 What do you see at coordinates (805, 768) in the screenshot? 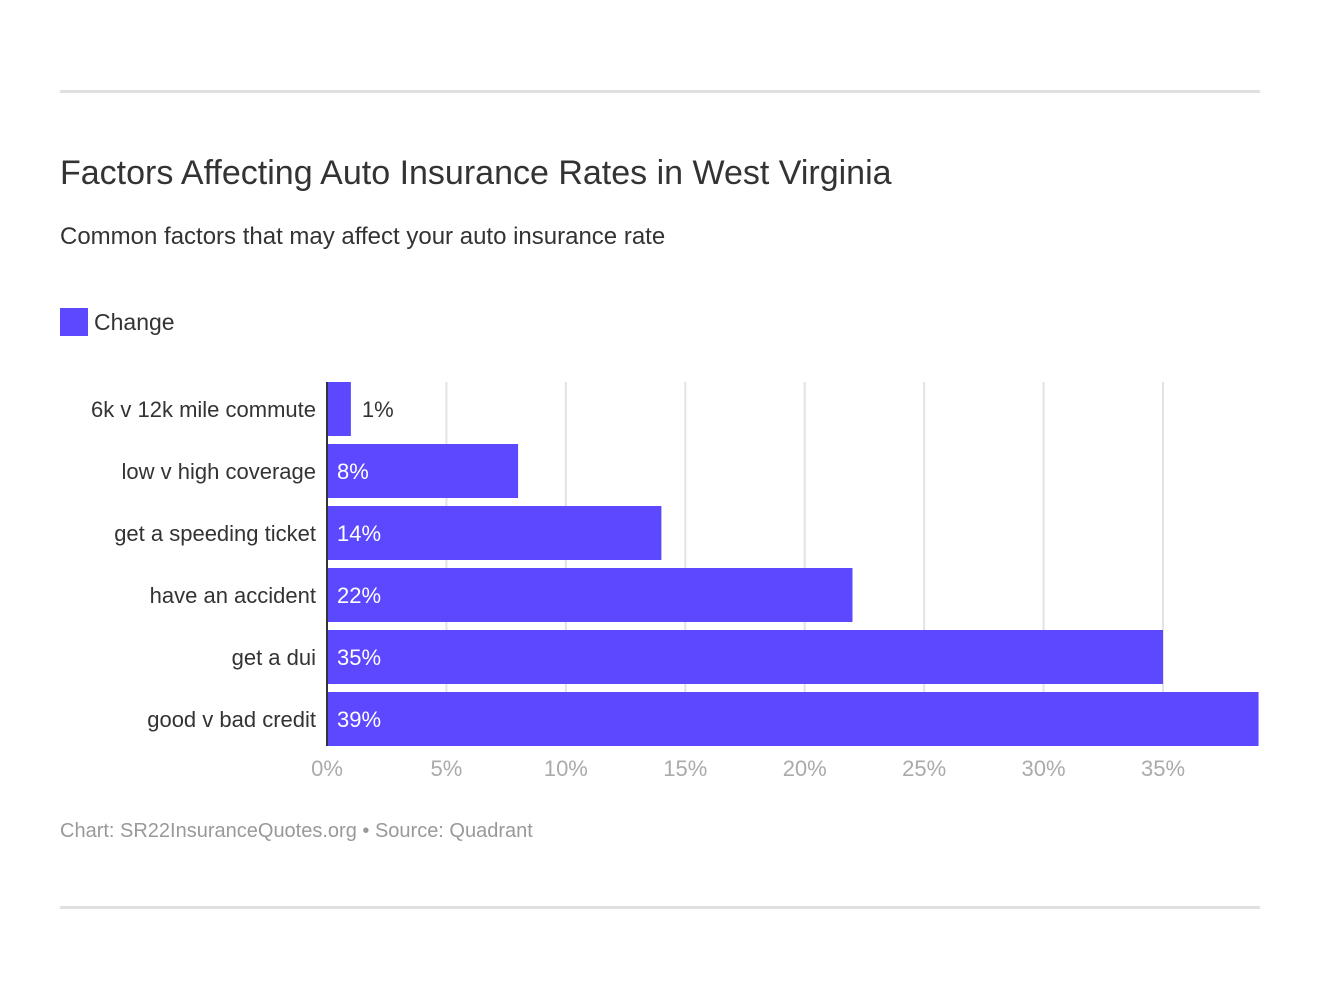
I see `x-tick-label: 20%` at bounding box center [805, 768].